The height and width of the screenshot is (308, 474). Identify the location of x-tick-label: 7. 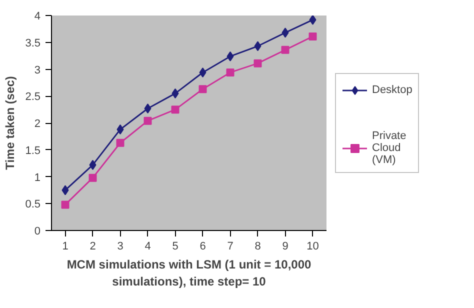
(230, 246).